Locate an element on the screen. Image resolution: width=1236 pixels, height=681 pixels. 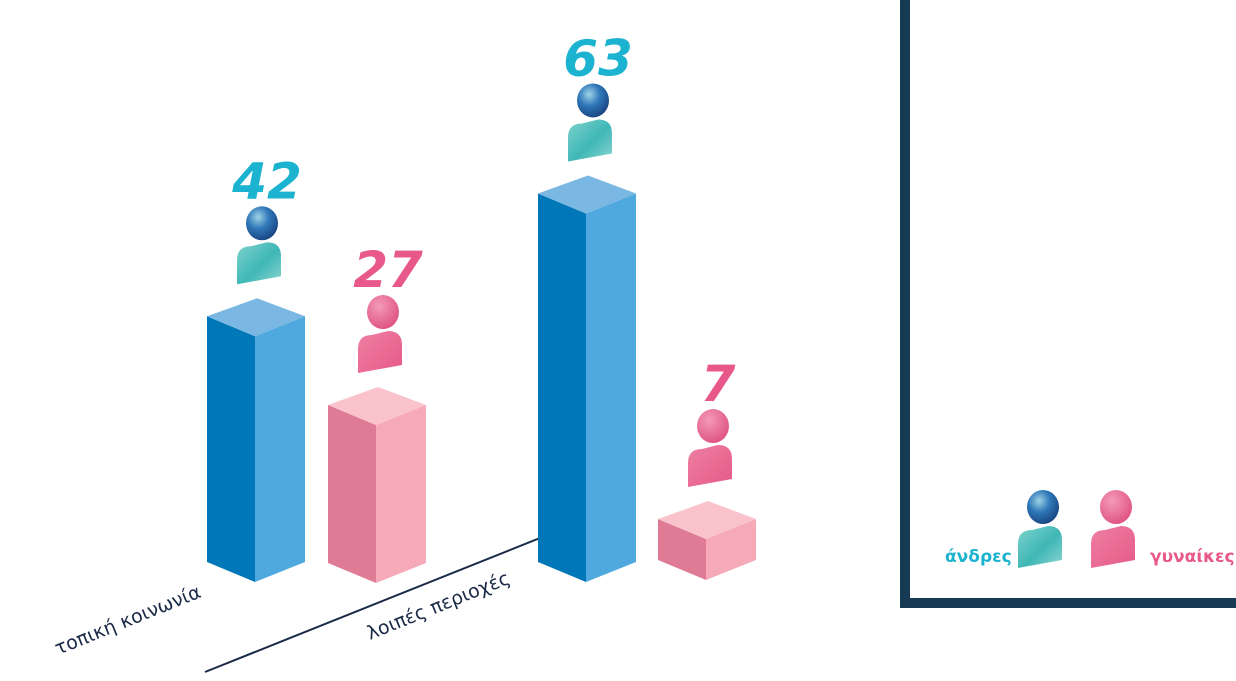
legend-label-women: γυναίκες is located at coordinates (1192, 557).